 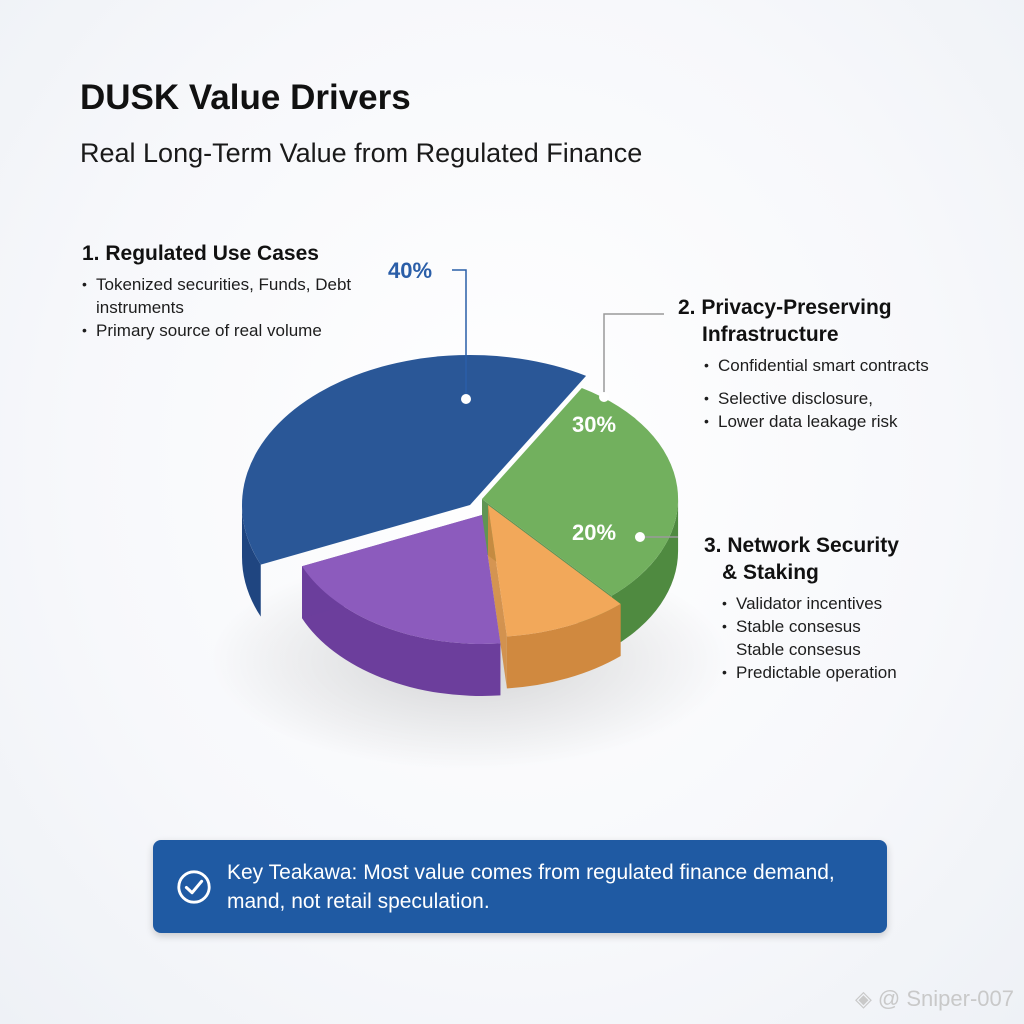 I want to click on slice-value-label: 40%, so click(x=410, y=270).